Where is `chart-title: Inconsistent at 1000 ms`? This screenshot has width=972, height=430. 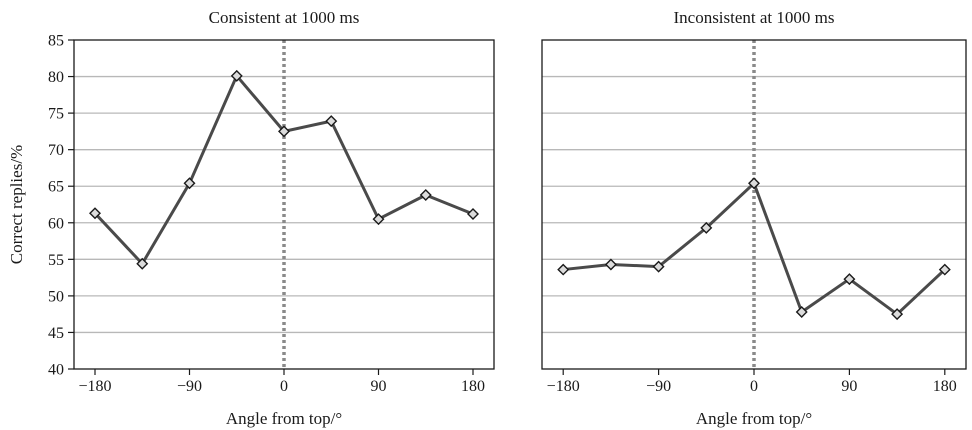 chart-title: Inconsistent at 1000 ms is located at coordinates (753, 17).